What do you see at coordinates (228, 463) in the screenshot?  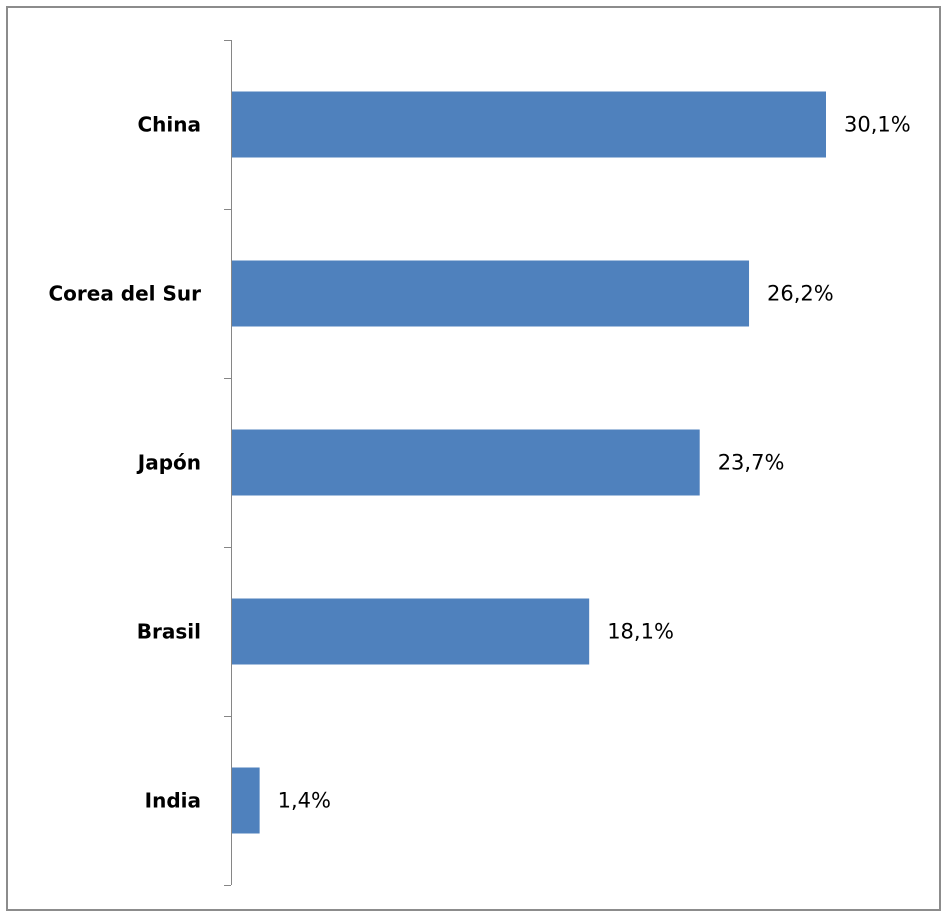 I see `category-axis` at bounding box center [228, 463].